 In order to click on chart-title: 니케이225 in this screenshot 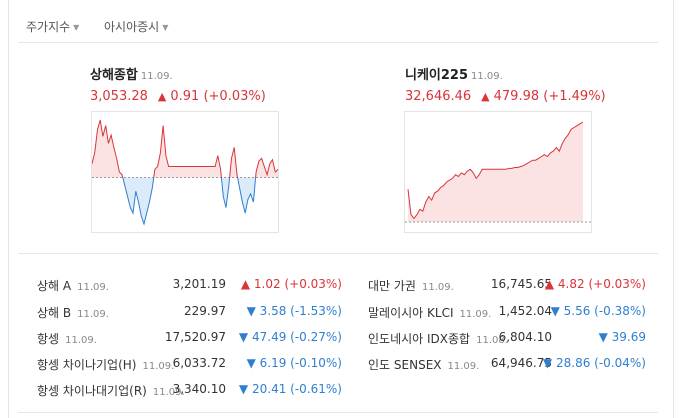, I will do `click(437, 75)`.